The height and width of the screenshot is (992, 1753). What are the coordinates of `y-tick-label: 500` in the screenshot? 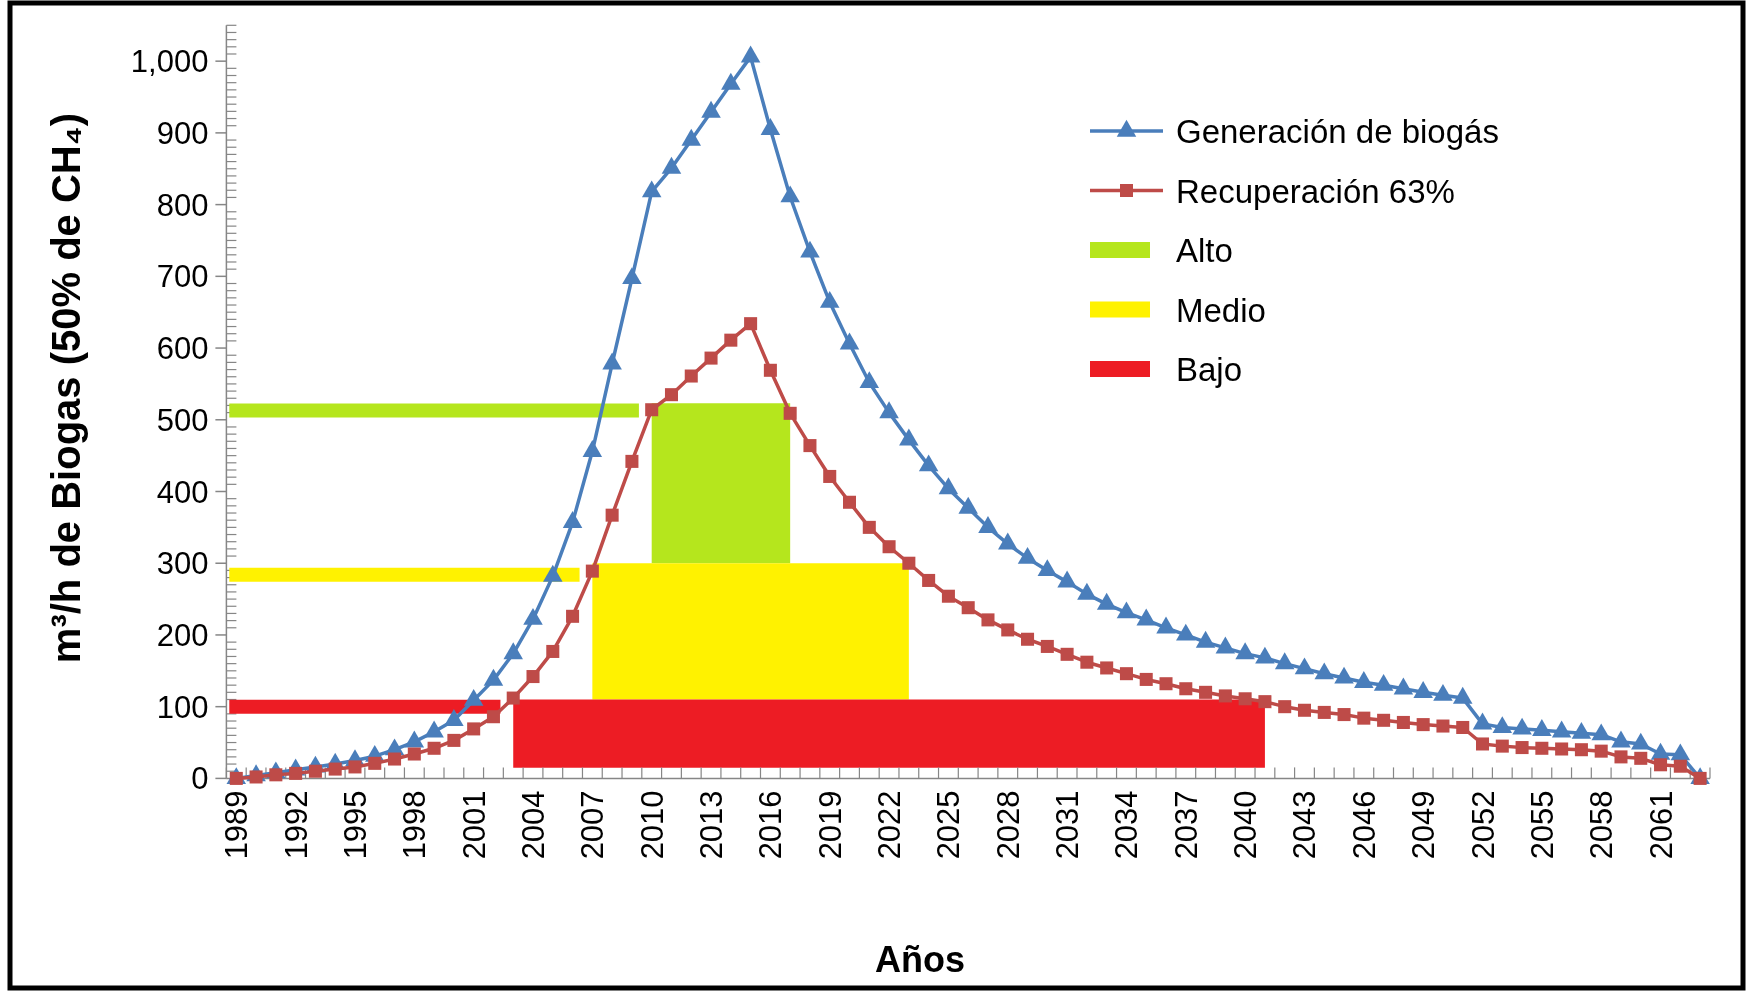 It's located at (182, 420).